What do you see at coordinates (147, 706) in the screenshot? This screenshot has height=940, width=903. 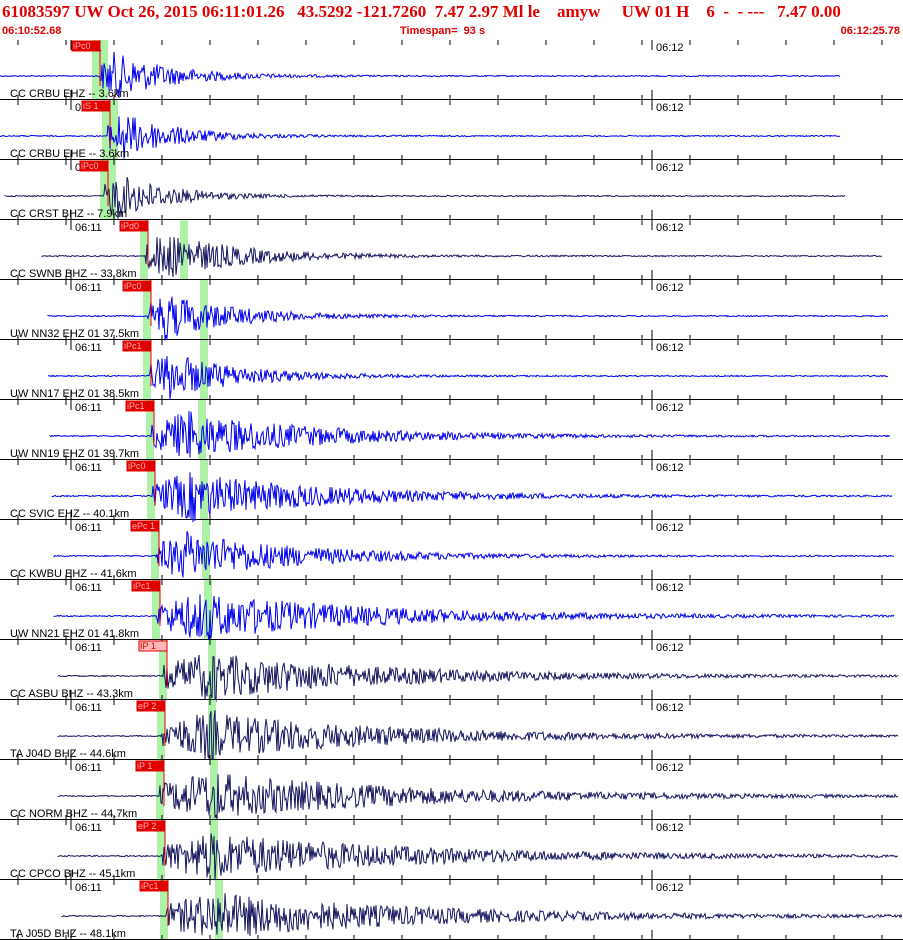 I see `pick-label: eP 2` at bounding box center [147, 706].